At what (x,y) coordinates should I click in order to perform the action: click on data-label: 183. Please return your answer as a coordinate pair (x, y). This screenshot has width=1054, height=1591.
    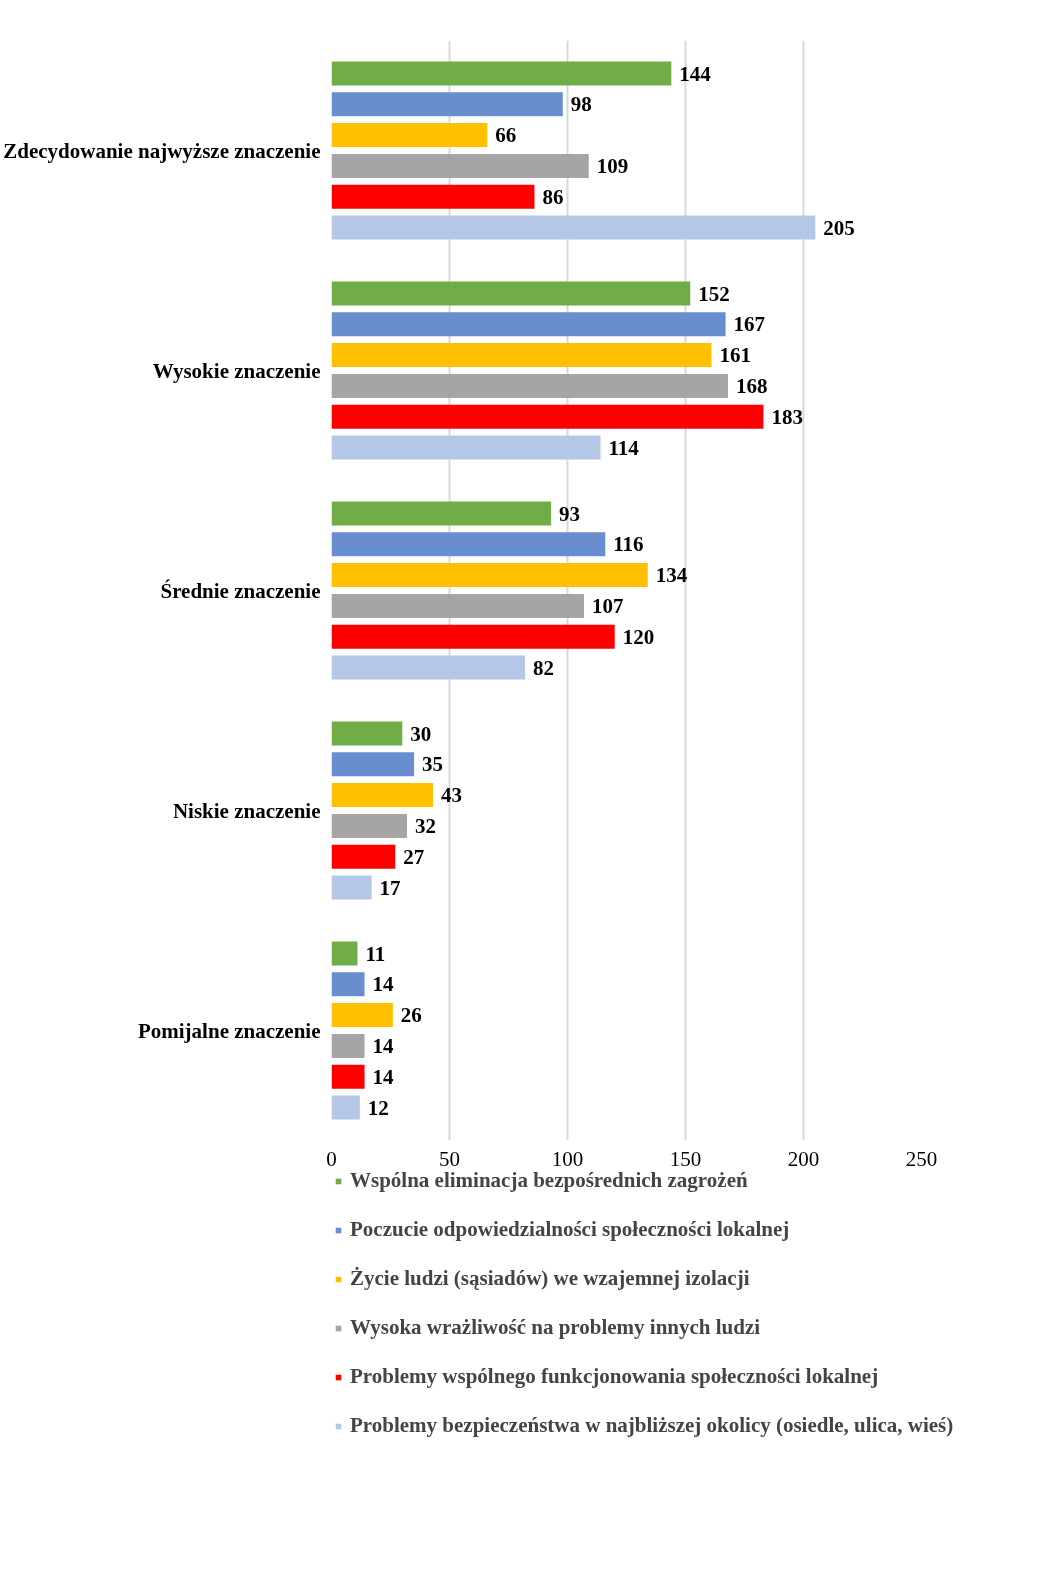
    Looking at the image, I should click on (787, 416).